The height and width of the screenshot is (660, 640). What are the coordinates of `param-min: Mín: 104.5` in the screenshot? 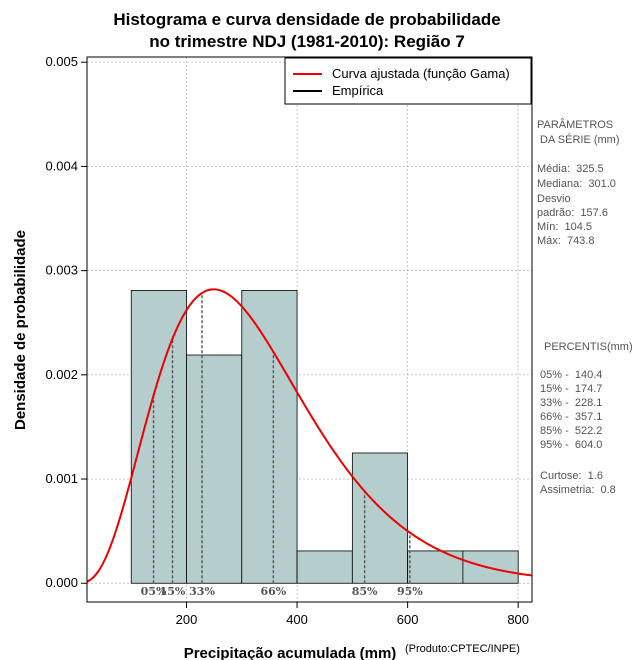 It's located at (564, 227).